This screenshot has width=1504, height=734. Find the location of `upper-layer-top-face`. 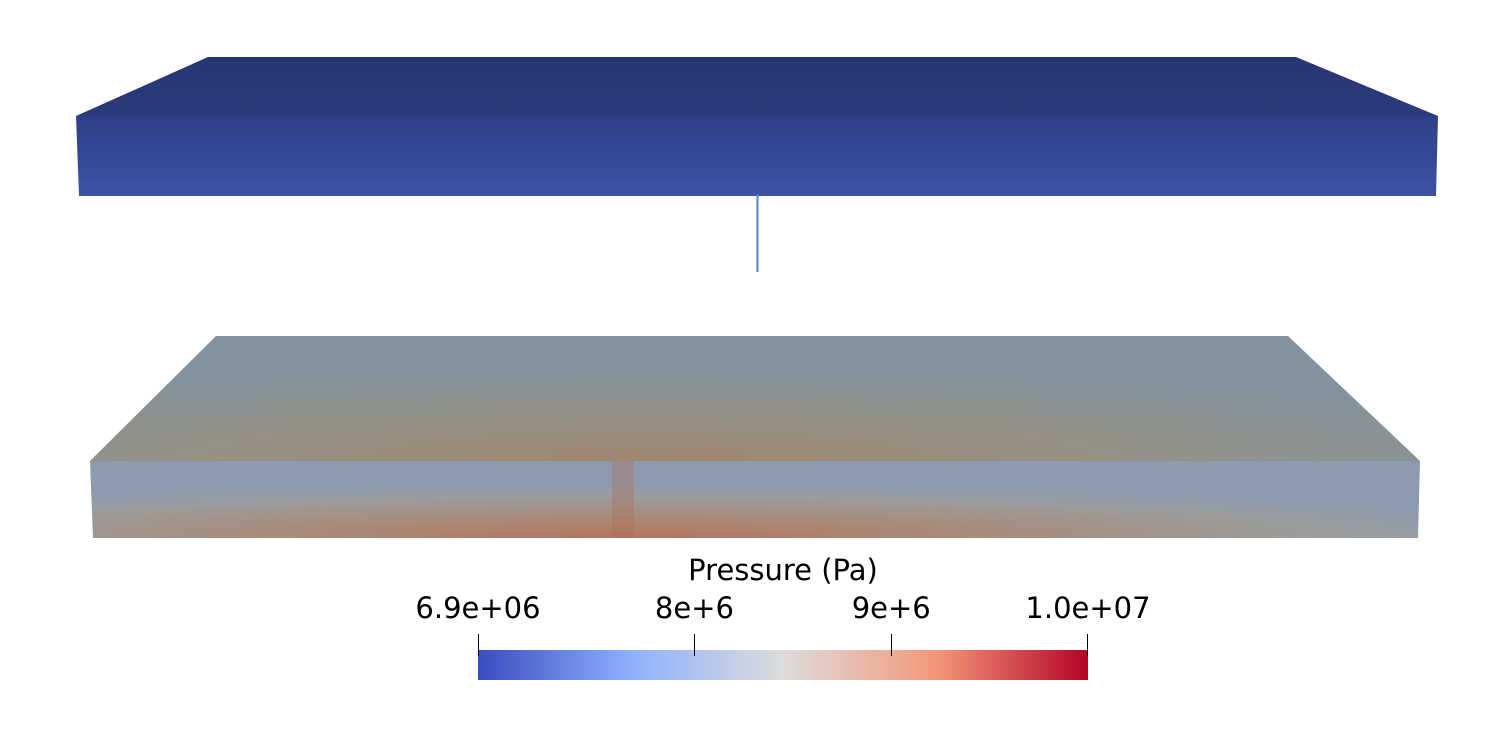

upper-layer-top-face is located at coordinates (757, 86).